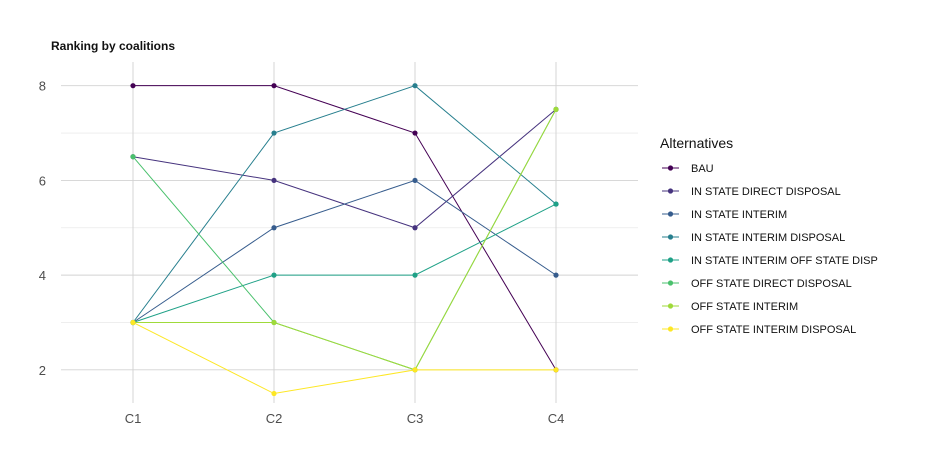 The image size is (939, 465). Describe the element at coordinates (773, 330) in the screenshot. I see `legend-label: OFF STATE INTERIM DISPOSAL` at that location.